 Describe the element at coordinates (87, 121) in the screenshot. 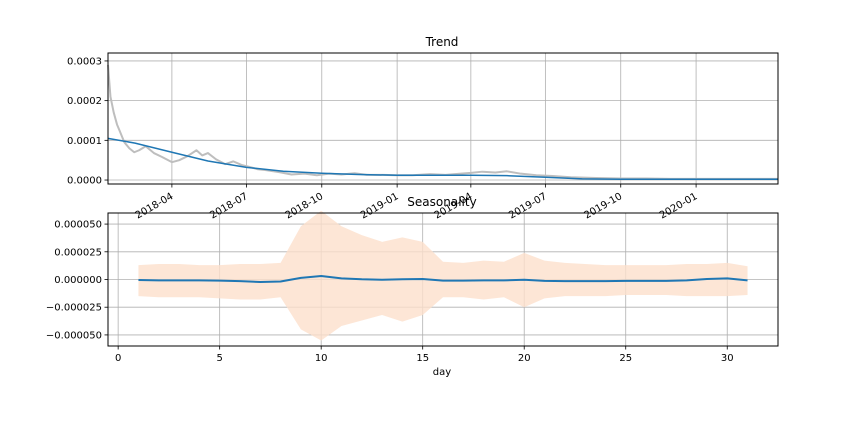

I see `trend-y-axis: 0.0000 0.0001 0.0002 0.0003` at that location.